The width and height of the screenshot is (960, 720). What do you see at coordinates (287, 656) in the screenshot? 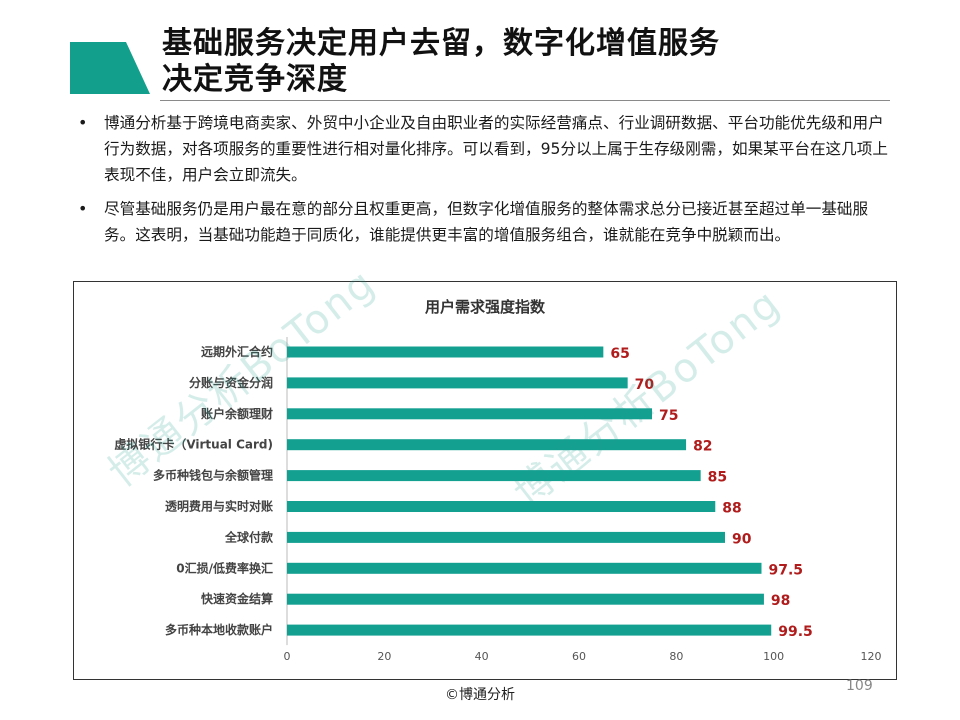
I see `x-tick-label: 0` at bounding box center [287, 656].